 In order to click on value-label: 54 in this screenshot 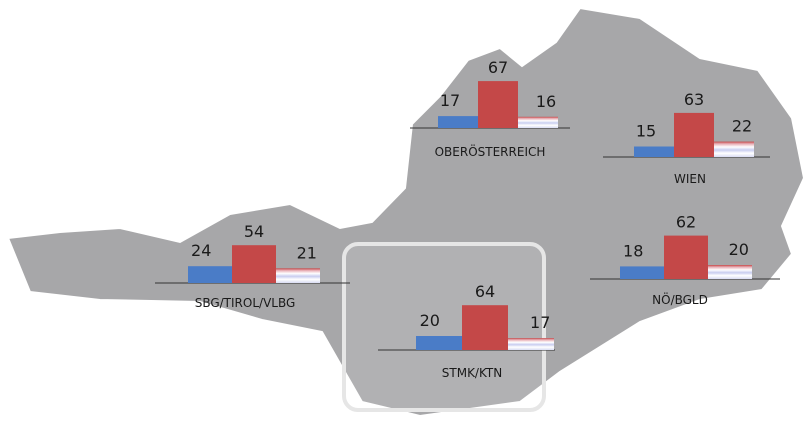, I will do `click(254, 231)`.